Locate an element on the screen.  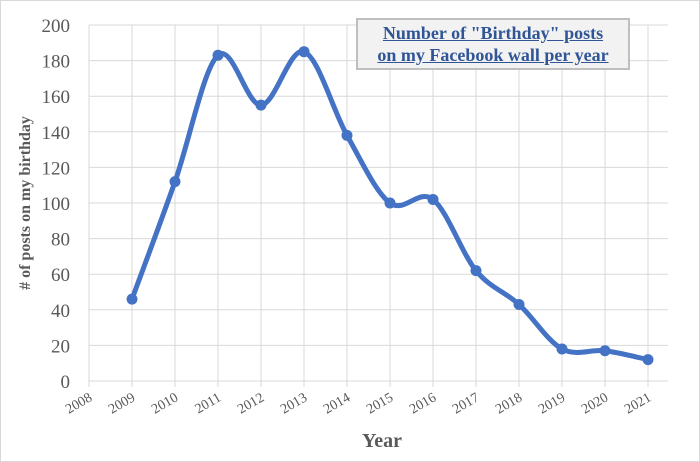
y-tick-label: 100 is located at coordinates (56, 204).